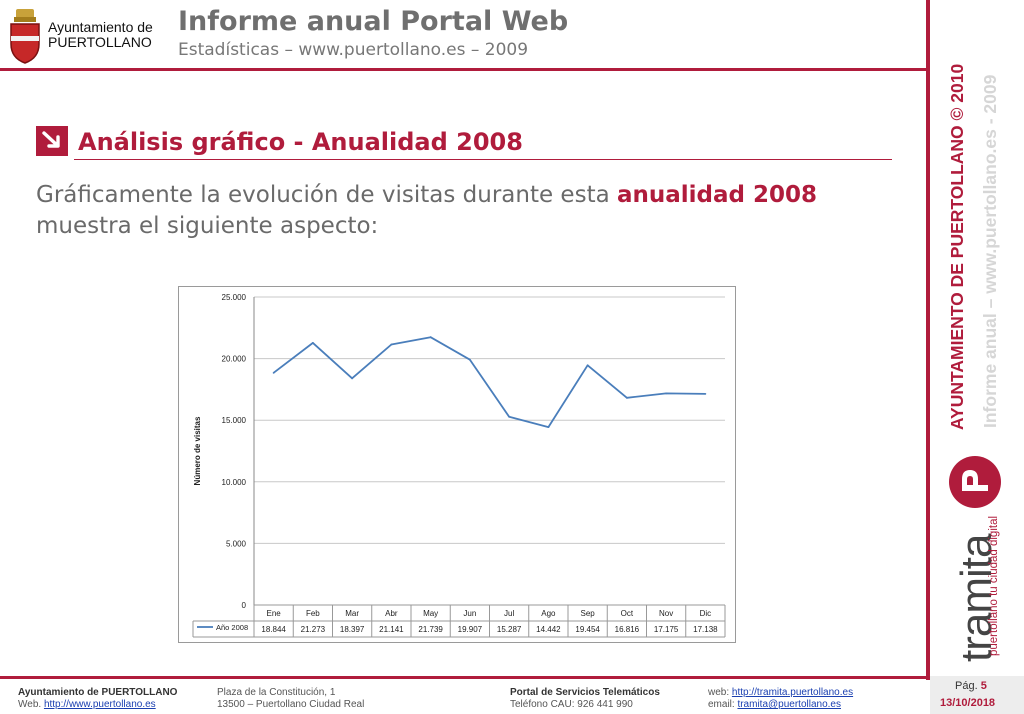  I want to click on logo-text: Ayuntamiento de PUERTOLLANO, so click(100, 35).